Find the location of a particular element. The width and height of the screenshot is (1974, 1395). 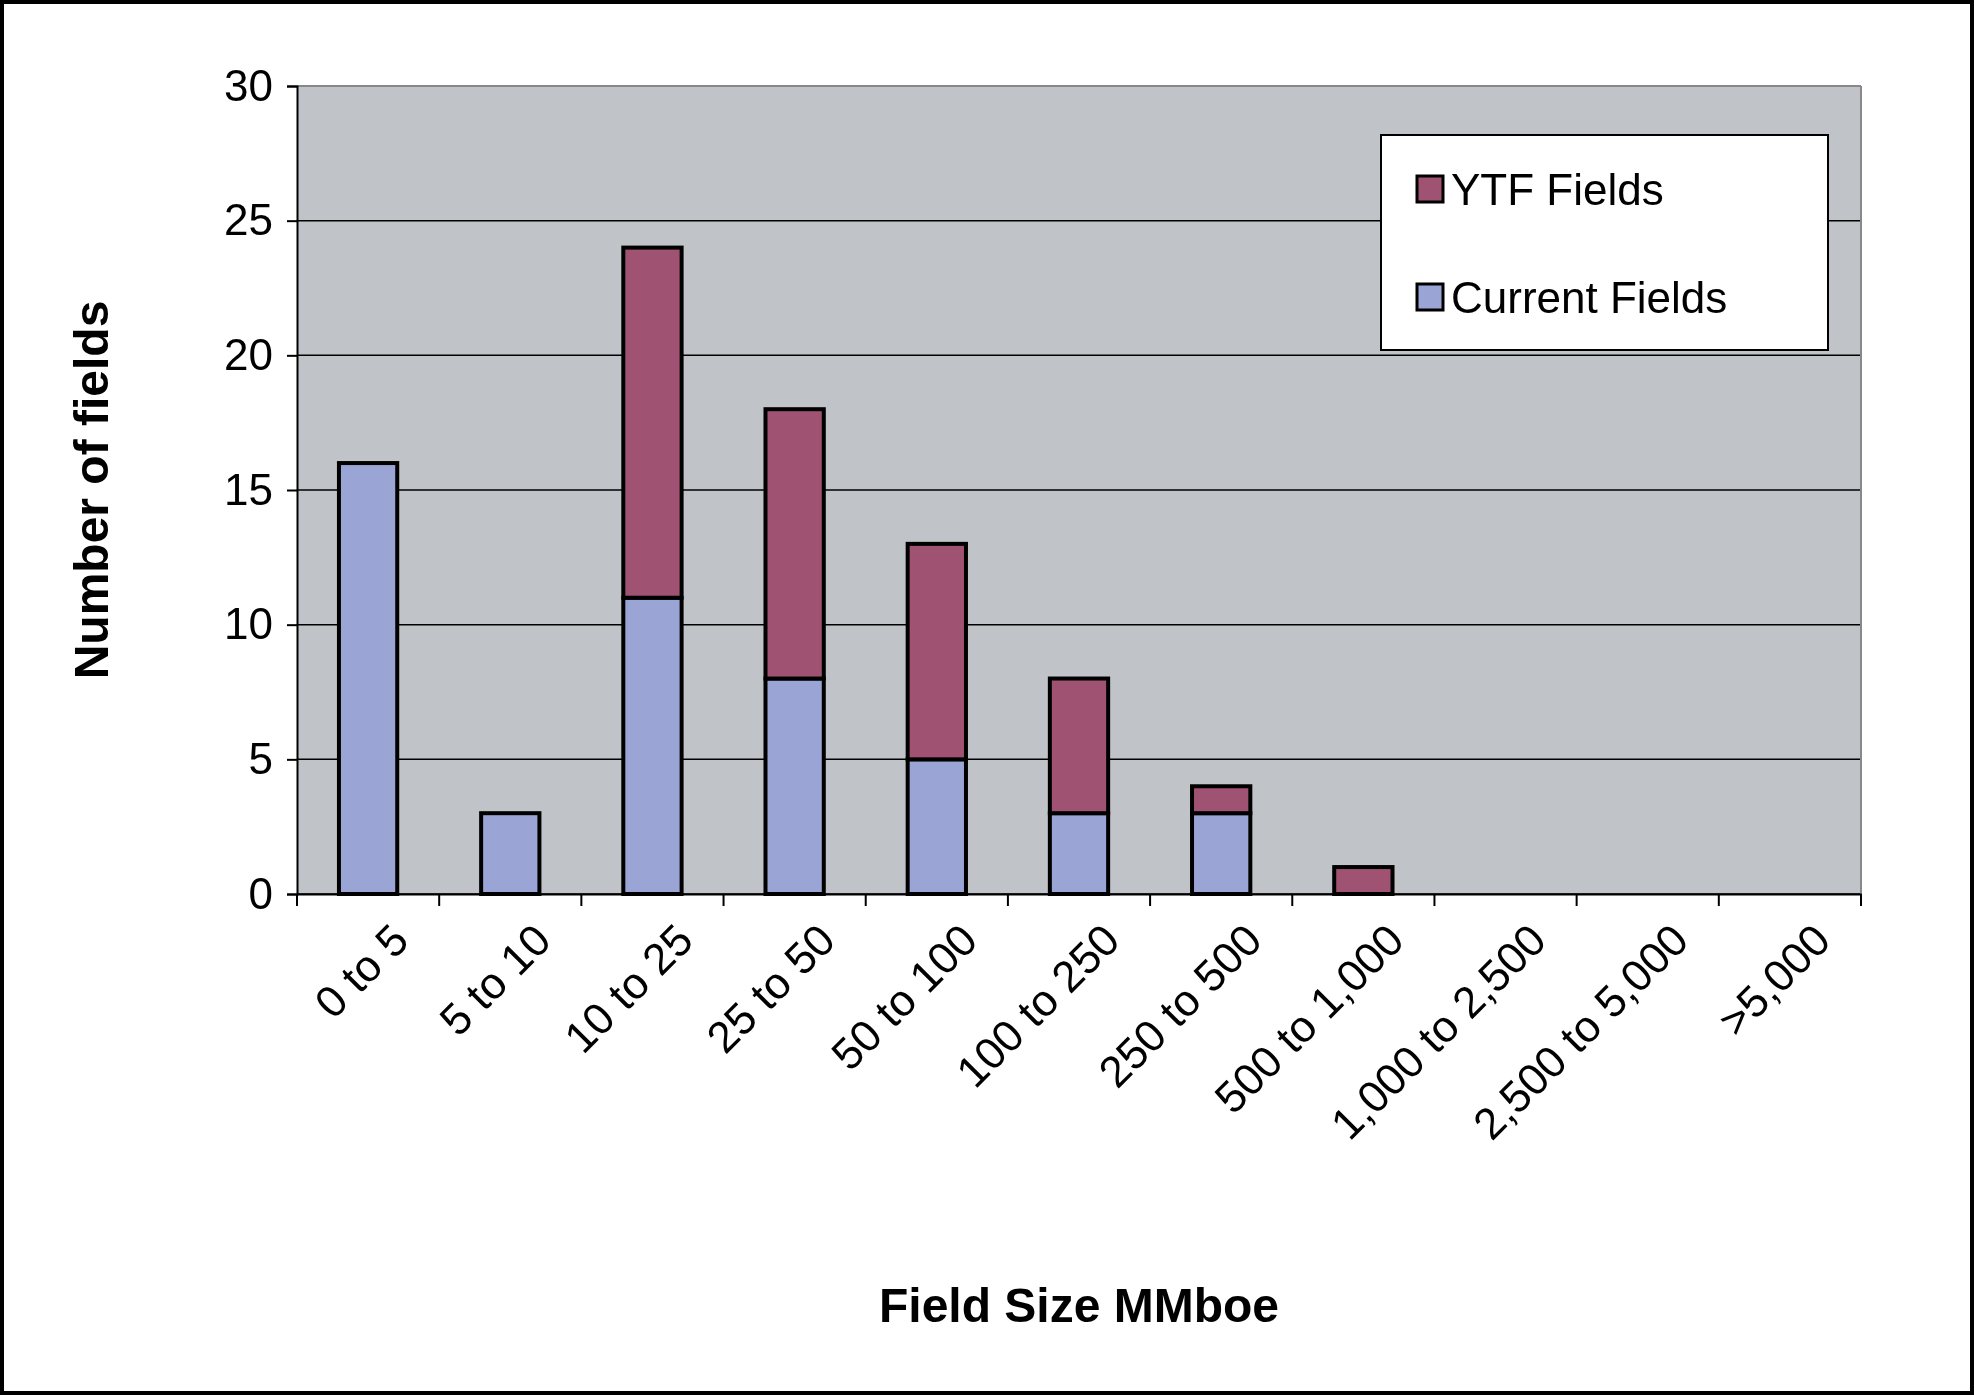

y-tick-label: 30 is located at coordinates (248, 85).